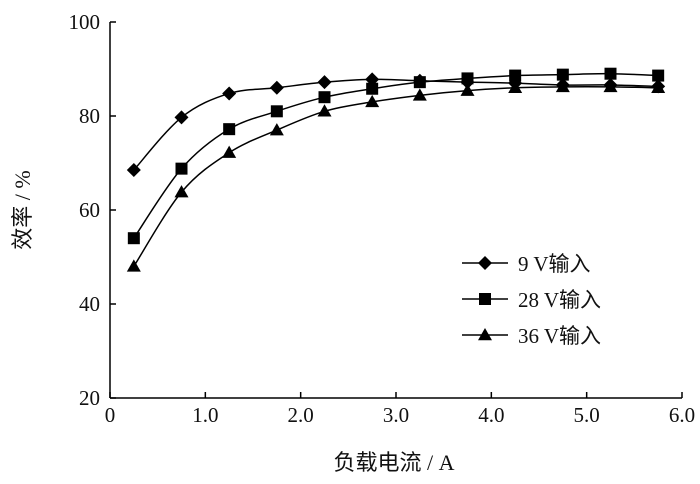  I want to click on legend-label: 9 V输入, so click(554, 264).